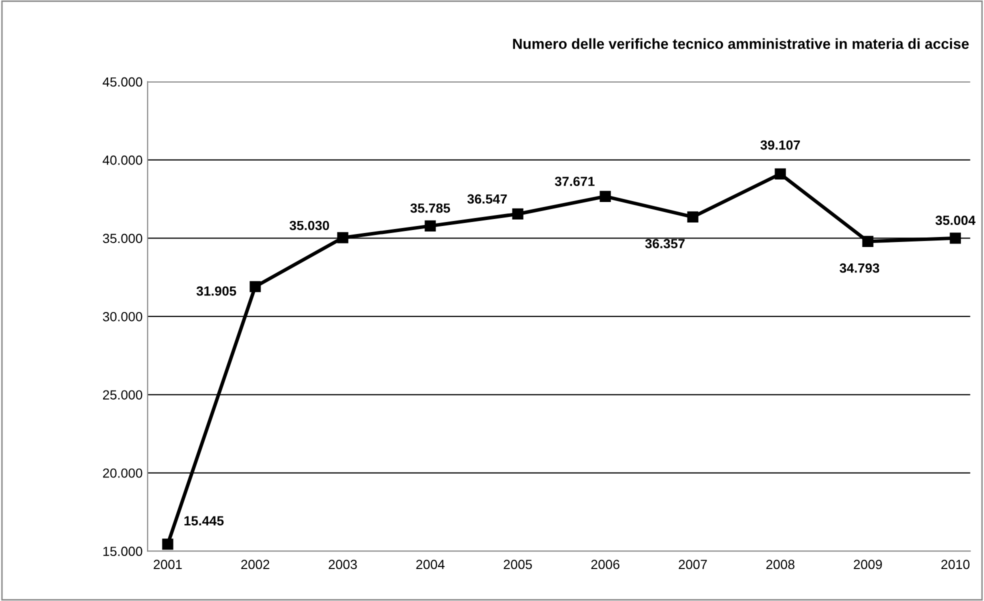 This screenshot has height=601, width=984. I want to click on data-label: 35.030, so click(310, 225).